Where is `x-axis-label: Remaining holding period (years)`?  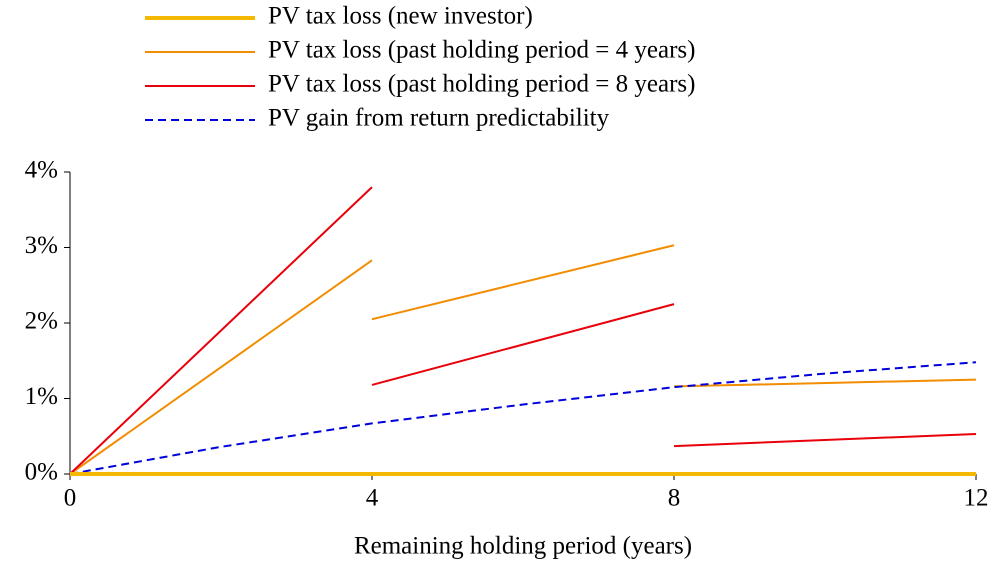 x-axis-label: Remaining holding period (years) is located at coordinates (523, 546).